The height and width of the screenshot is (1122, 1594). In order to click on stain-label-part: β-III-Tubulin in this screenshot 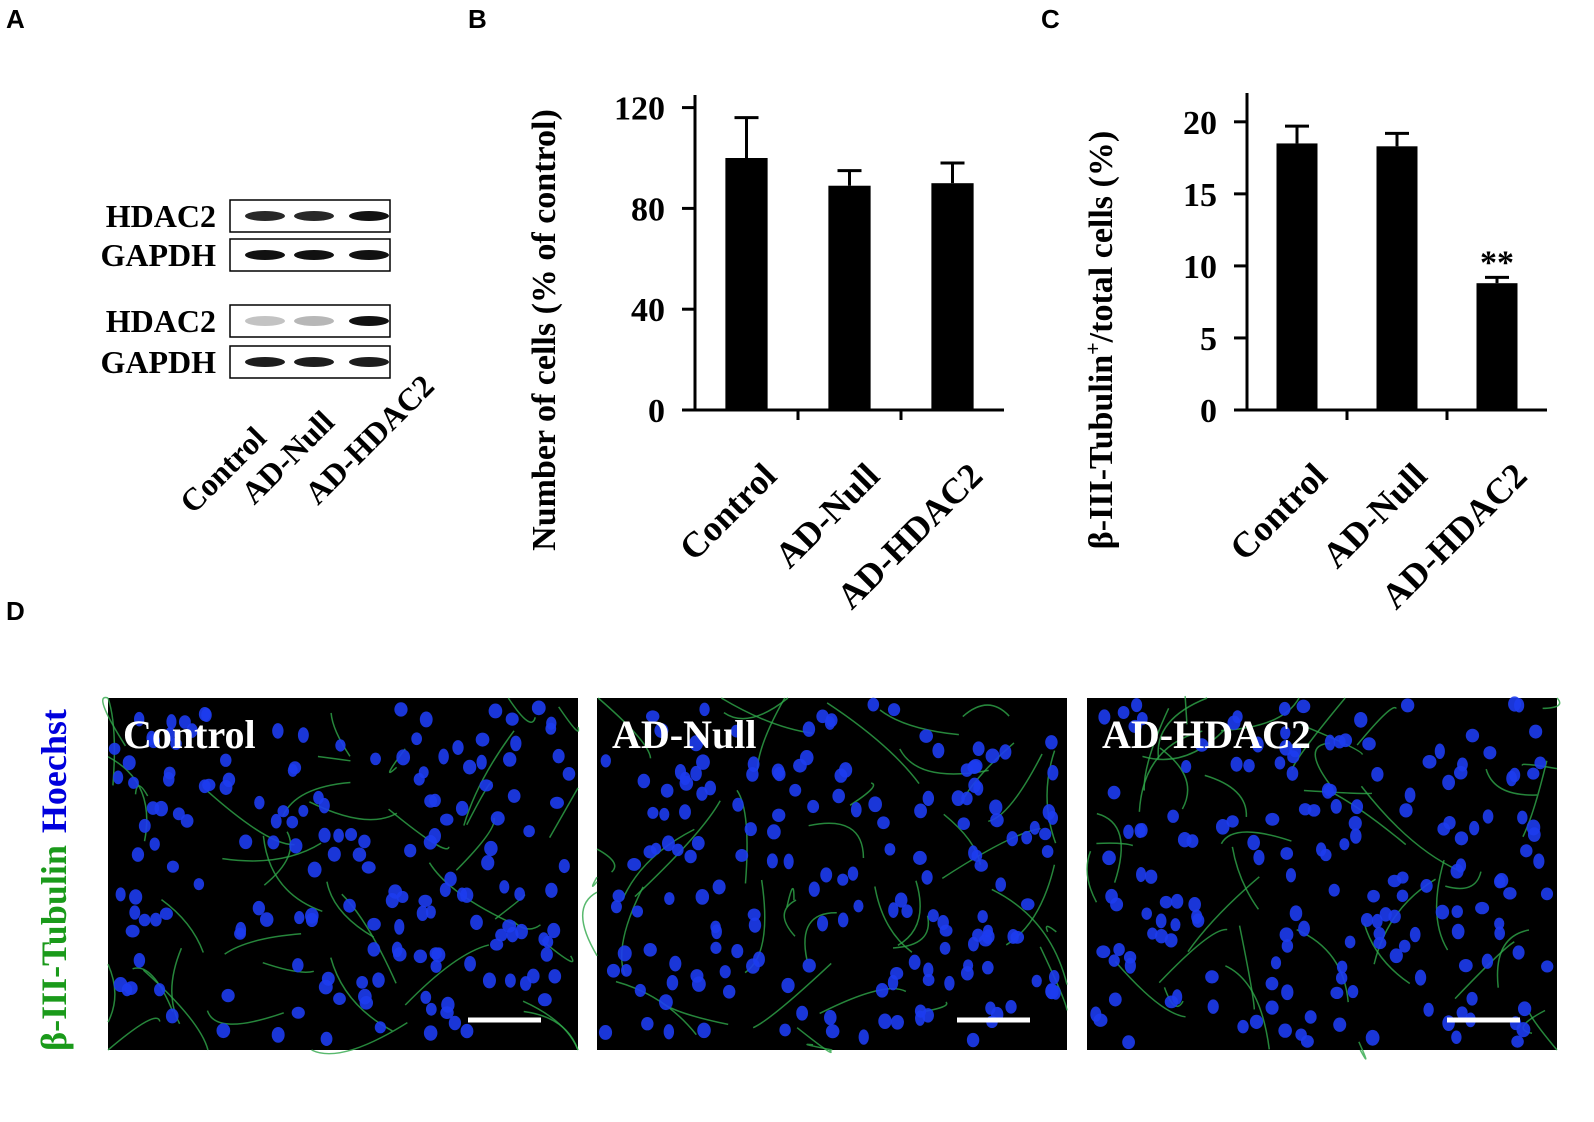, I will do `click(54, 948)`.